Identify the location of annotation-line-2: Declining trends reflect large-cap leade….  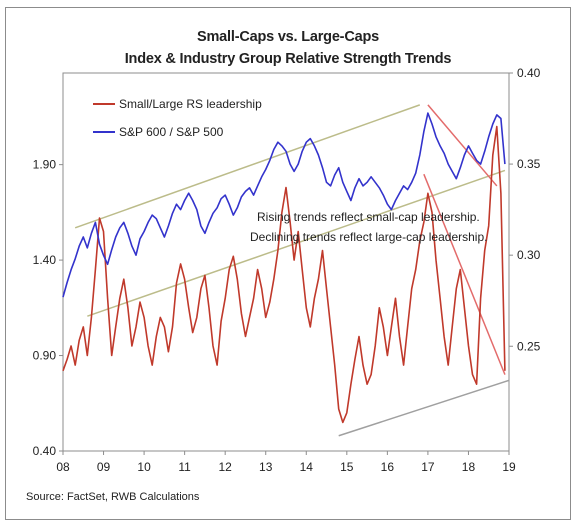
(368, 237).